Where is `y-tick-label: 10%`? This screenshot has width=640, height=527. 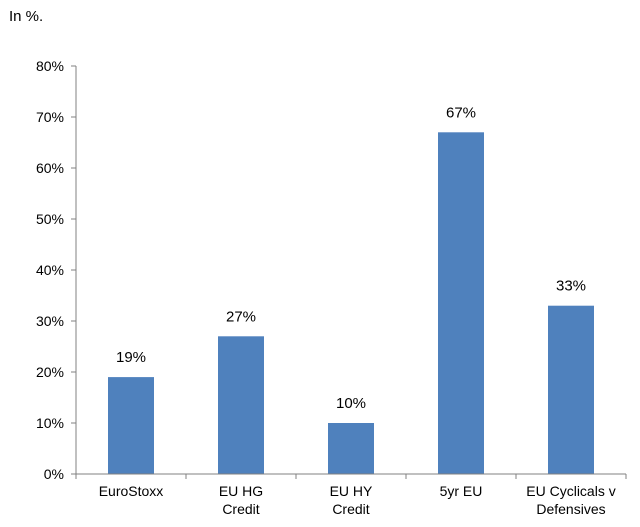 y-tick-label: 10% is located at coordinates (50, 423).